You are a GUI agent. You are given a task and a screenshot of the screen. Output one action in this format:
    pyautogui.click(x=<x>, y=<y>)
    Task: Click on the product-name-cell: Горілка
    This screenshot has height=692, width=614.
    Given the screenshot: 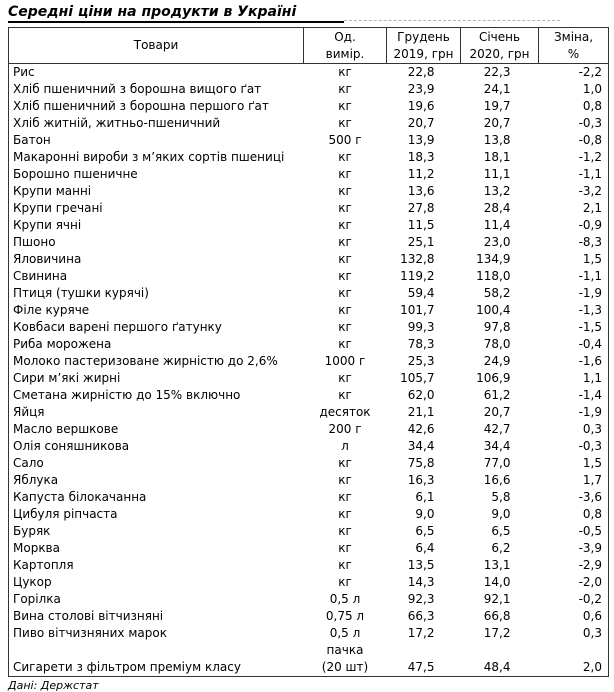 What is the action you would take?
    pyautogui.click(x=37, y=599)
    